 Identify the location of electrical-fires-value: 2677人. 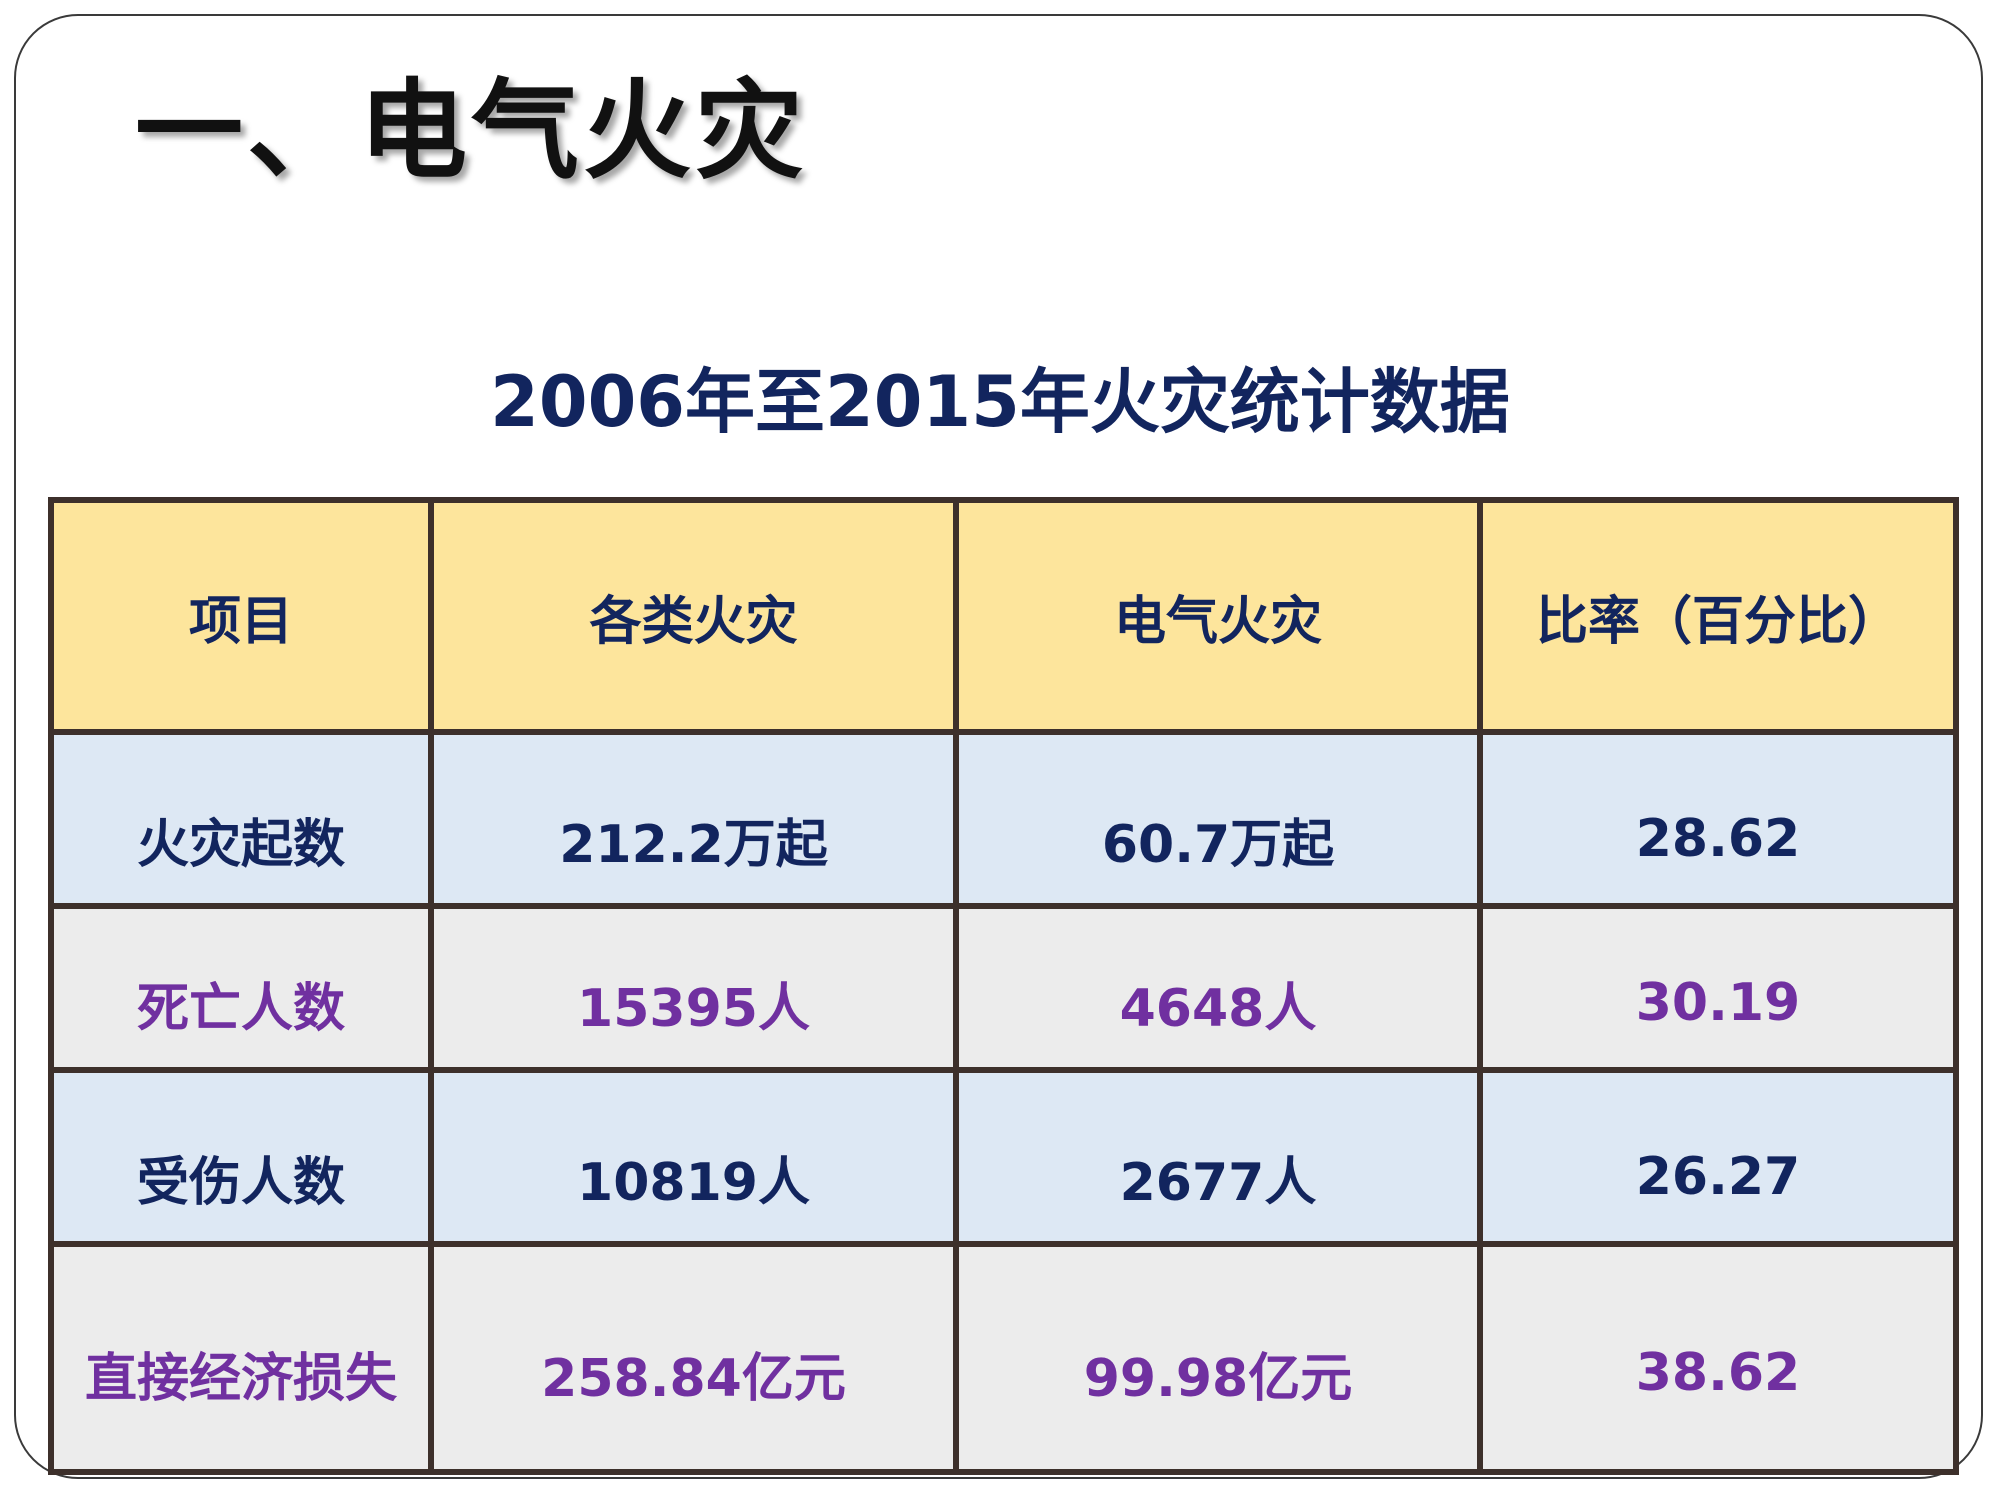
(1218, 1157).